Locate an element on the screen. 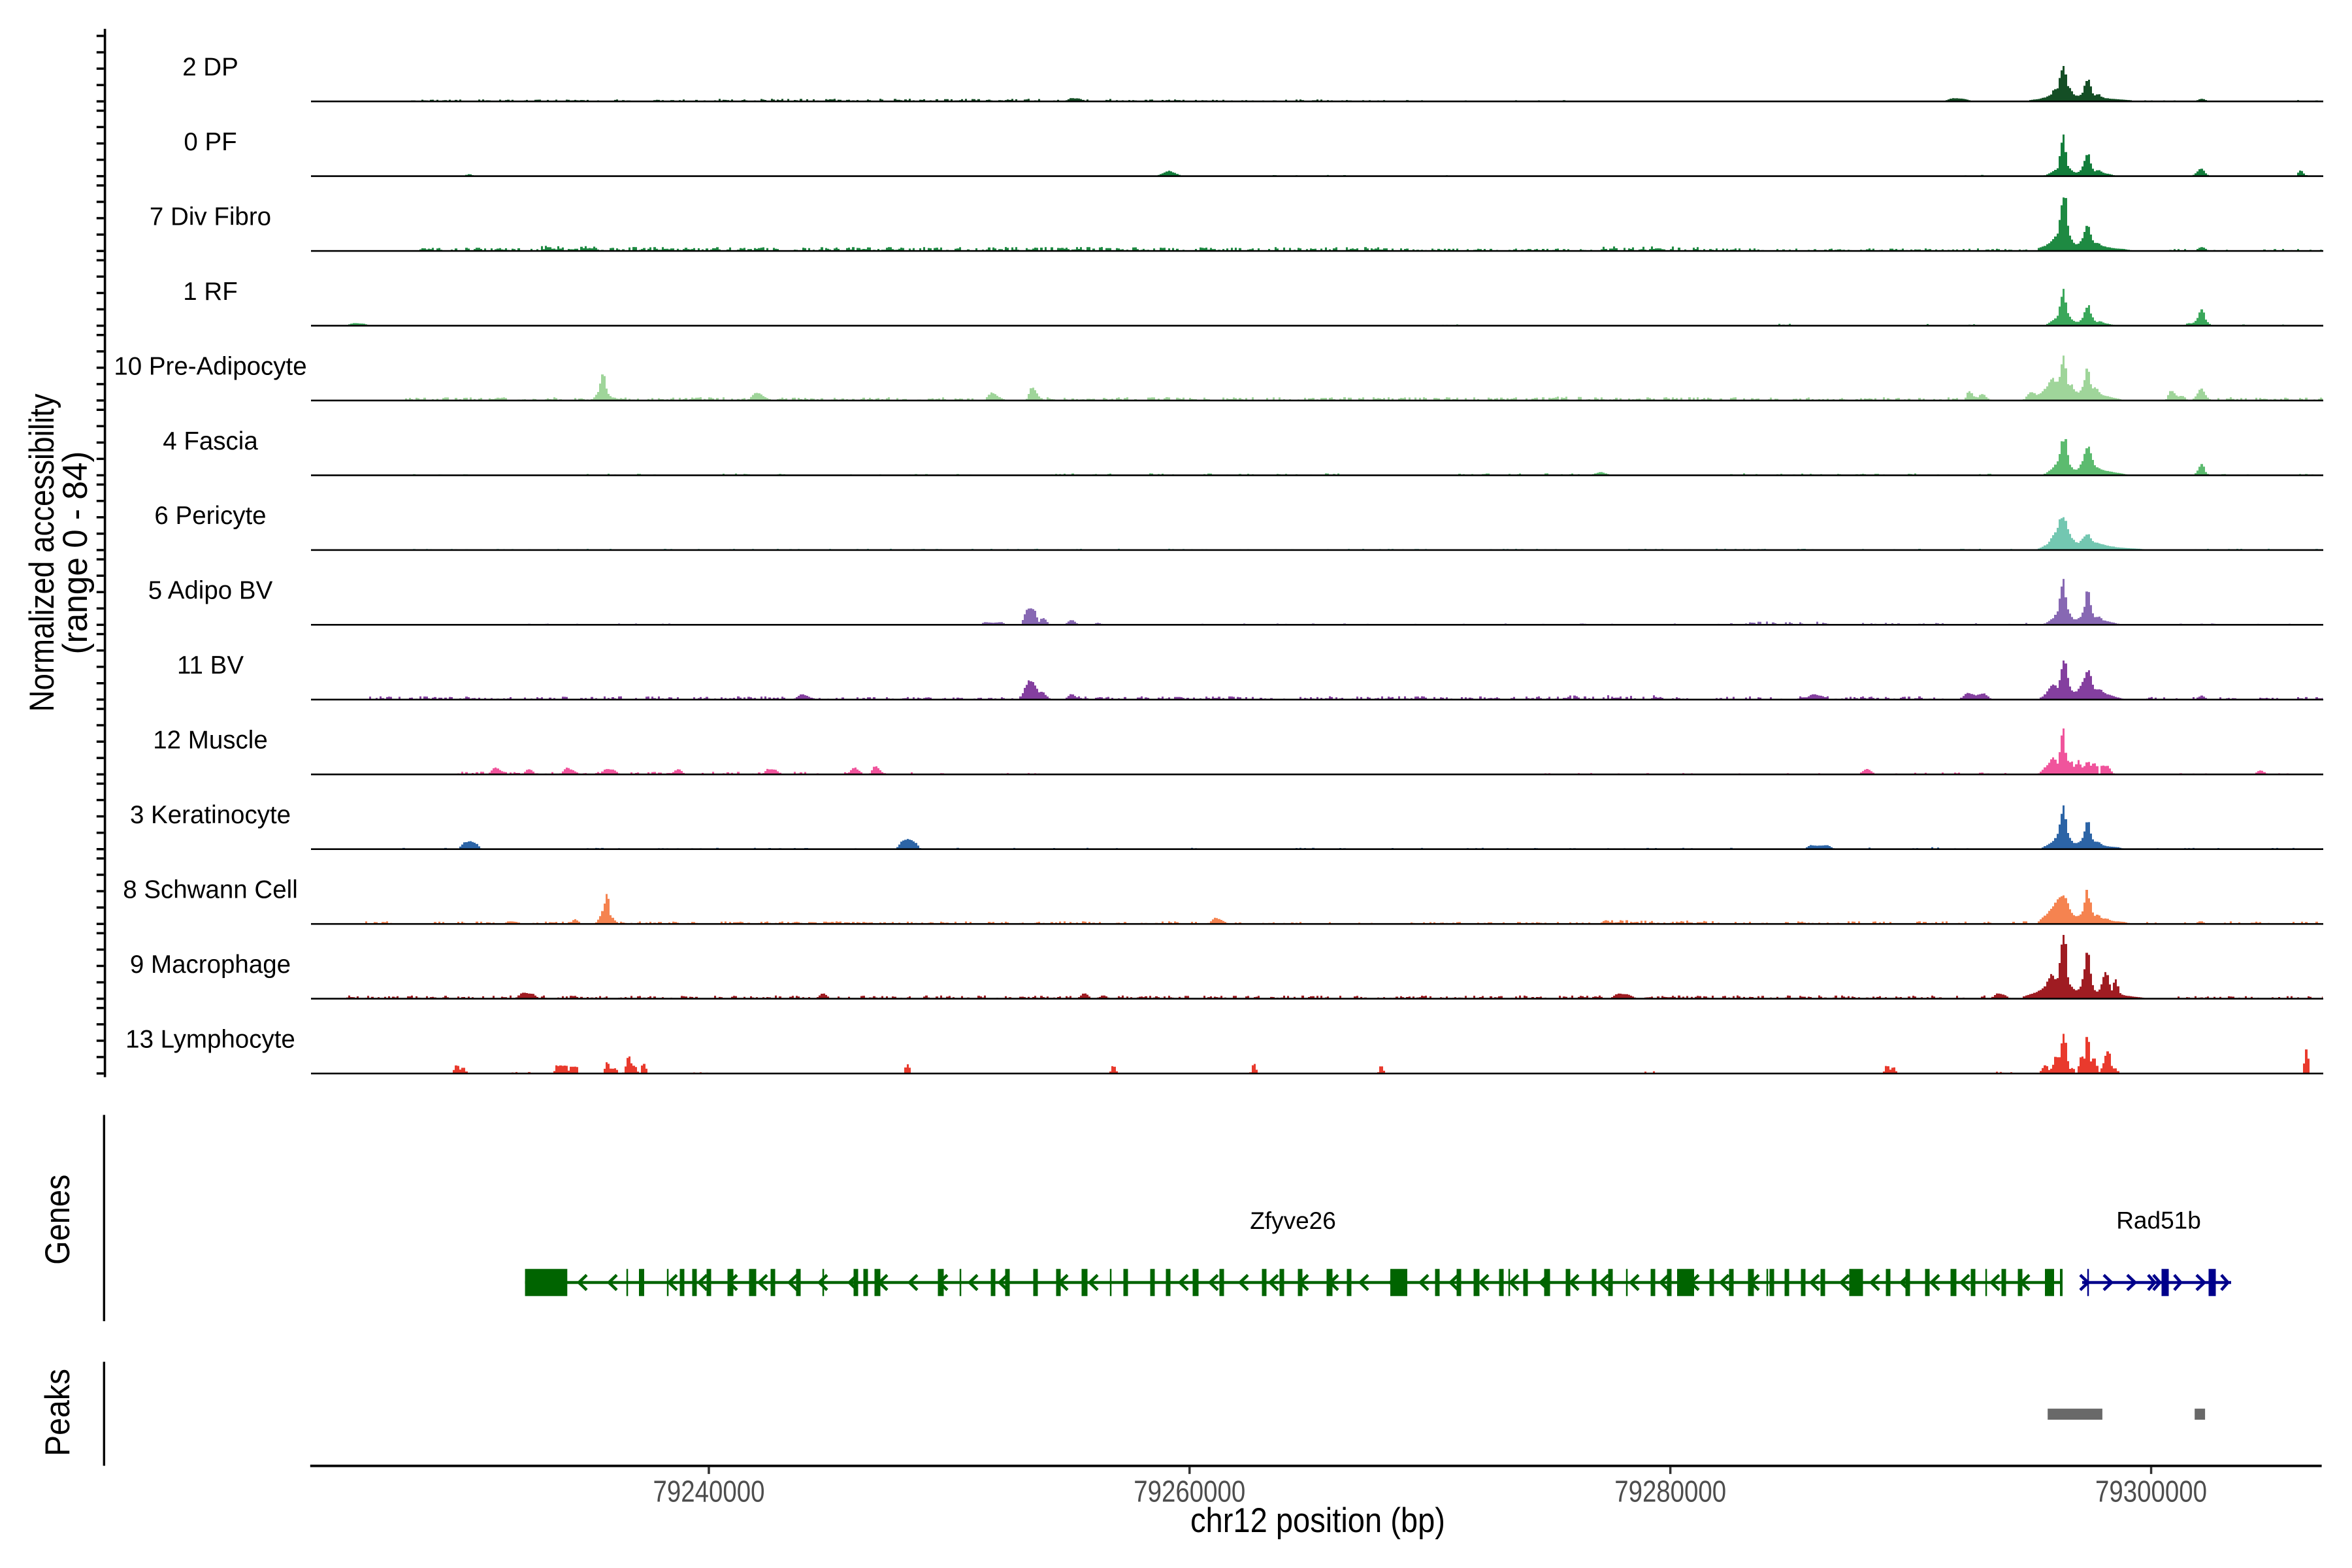  svg-text: 5 Adipo BV is located at coordinates (210, 591).